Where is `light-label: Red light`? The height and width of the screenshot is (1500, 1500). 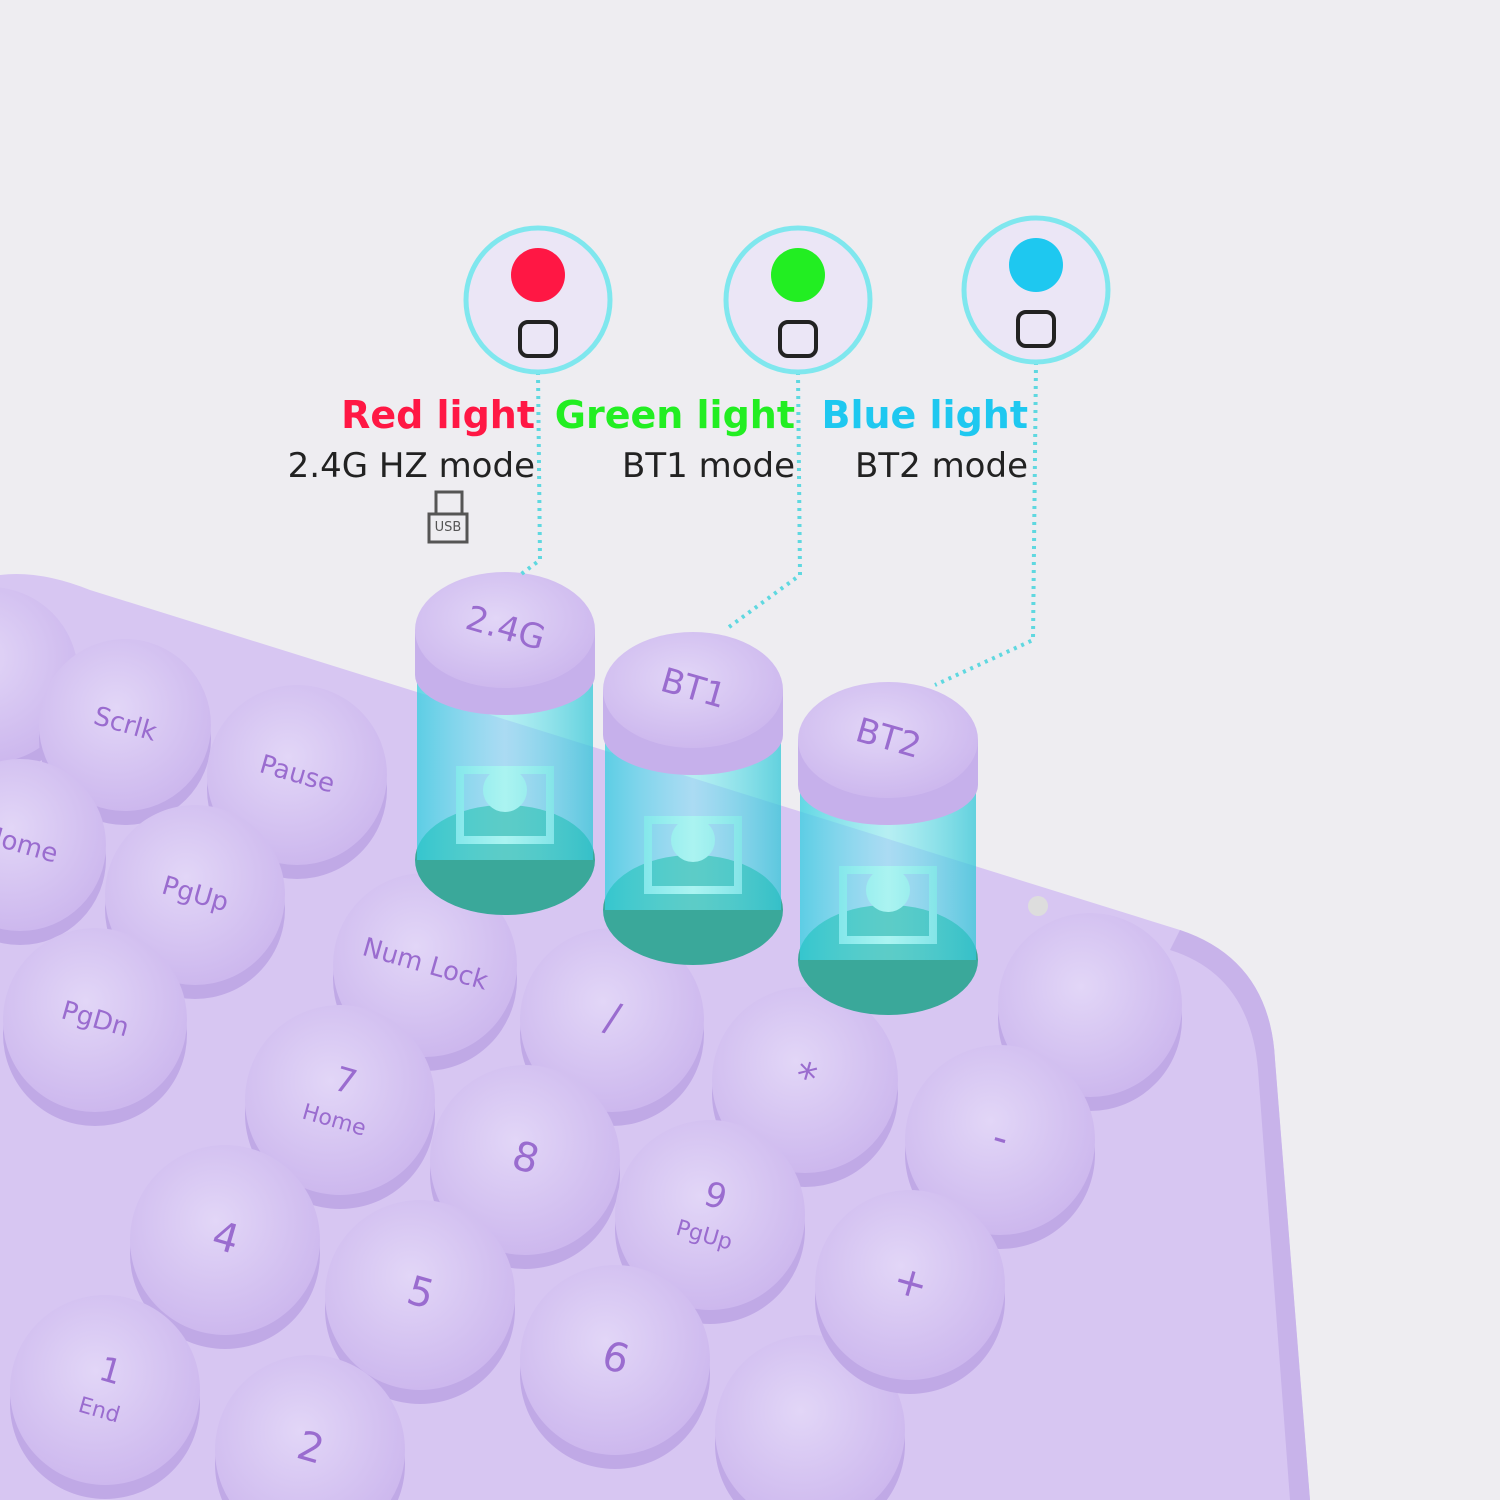
light-label: Red light is located at coordinates (438, 415).